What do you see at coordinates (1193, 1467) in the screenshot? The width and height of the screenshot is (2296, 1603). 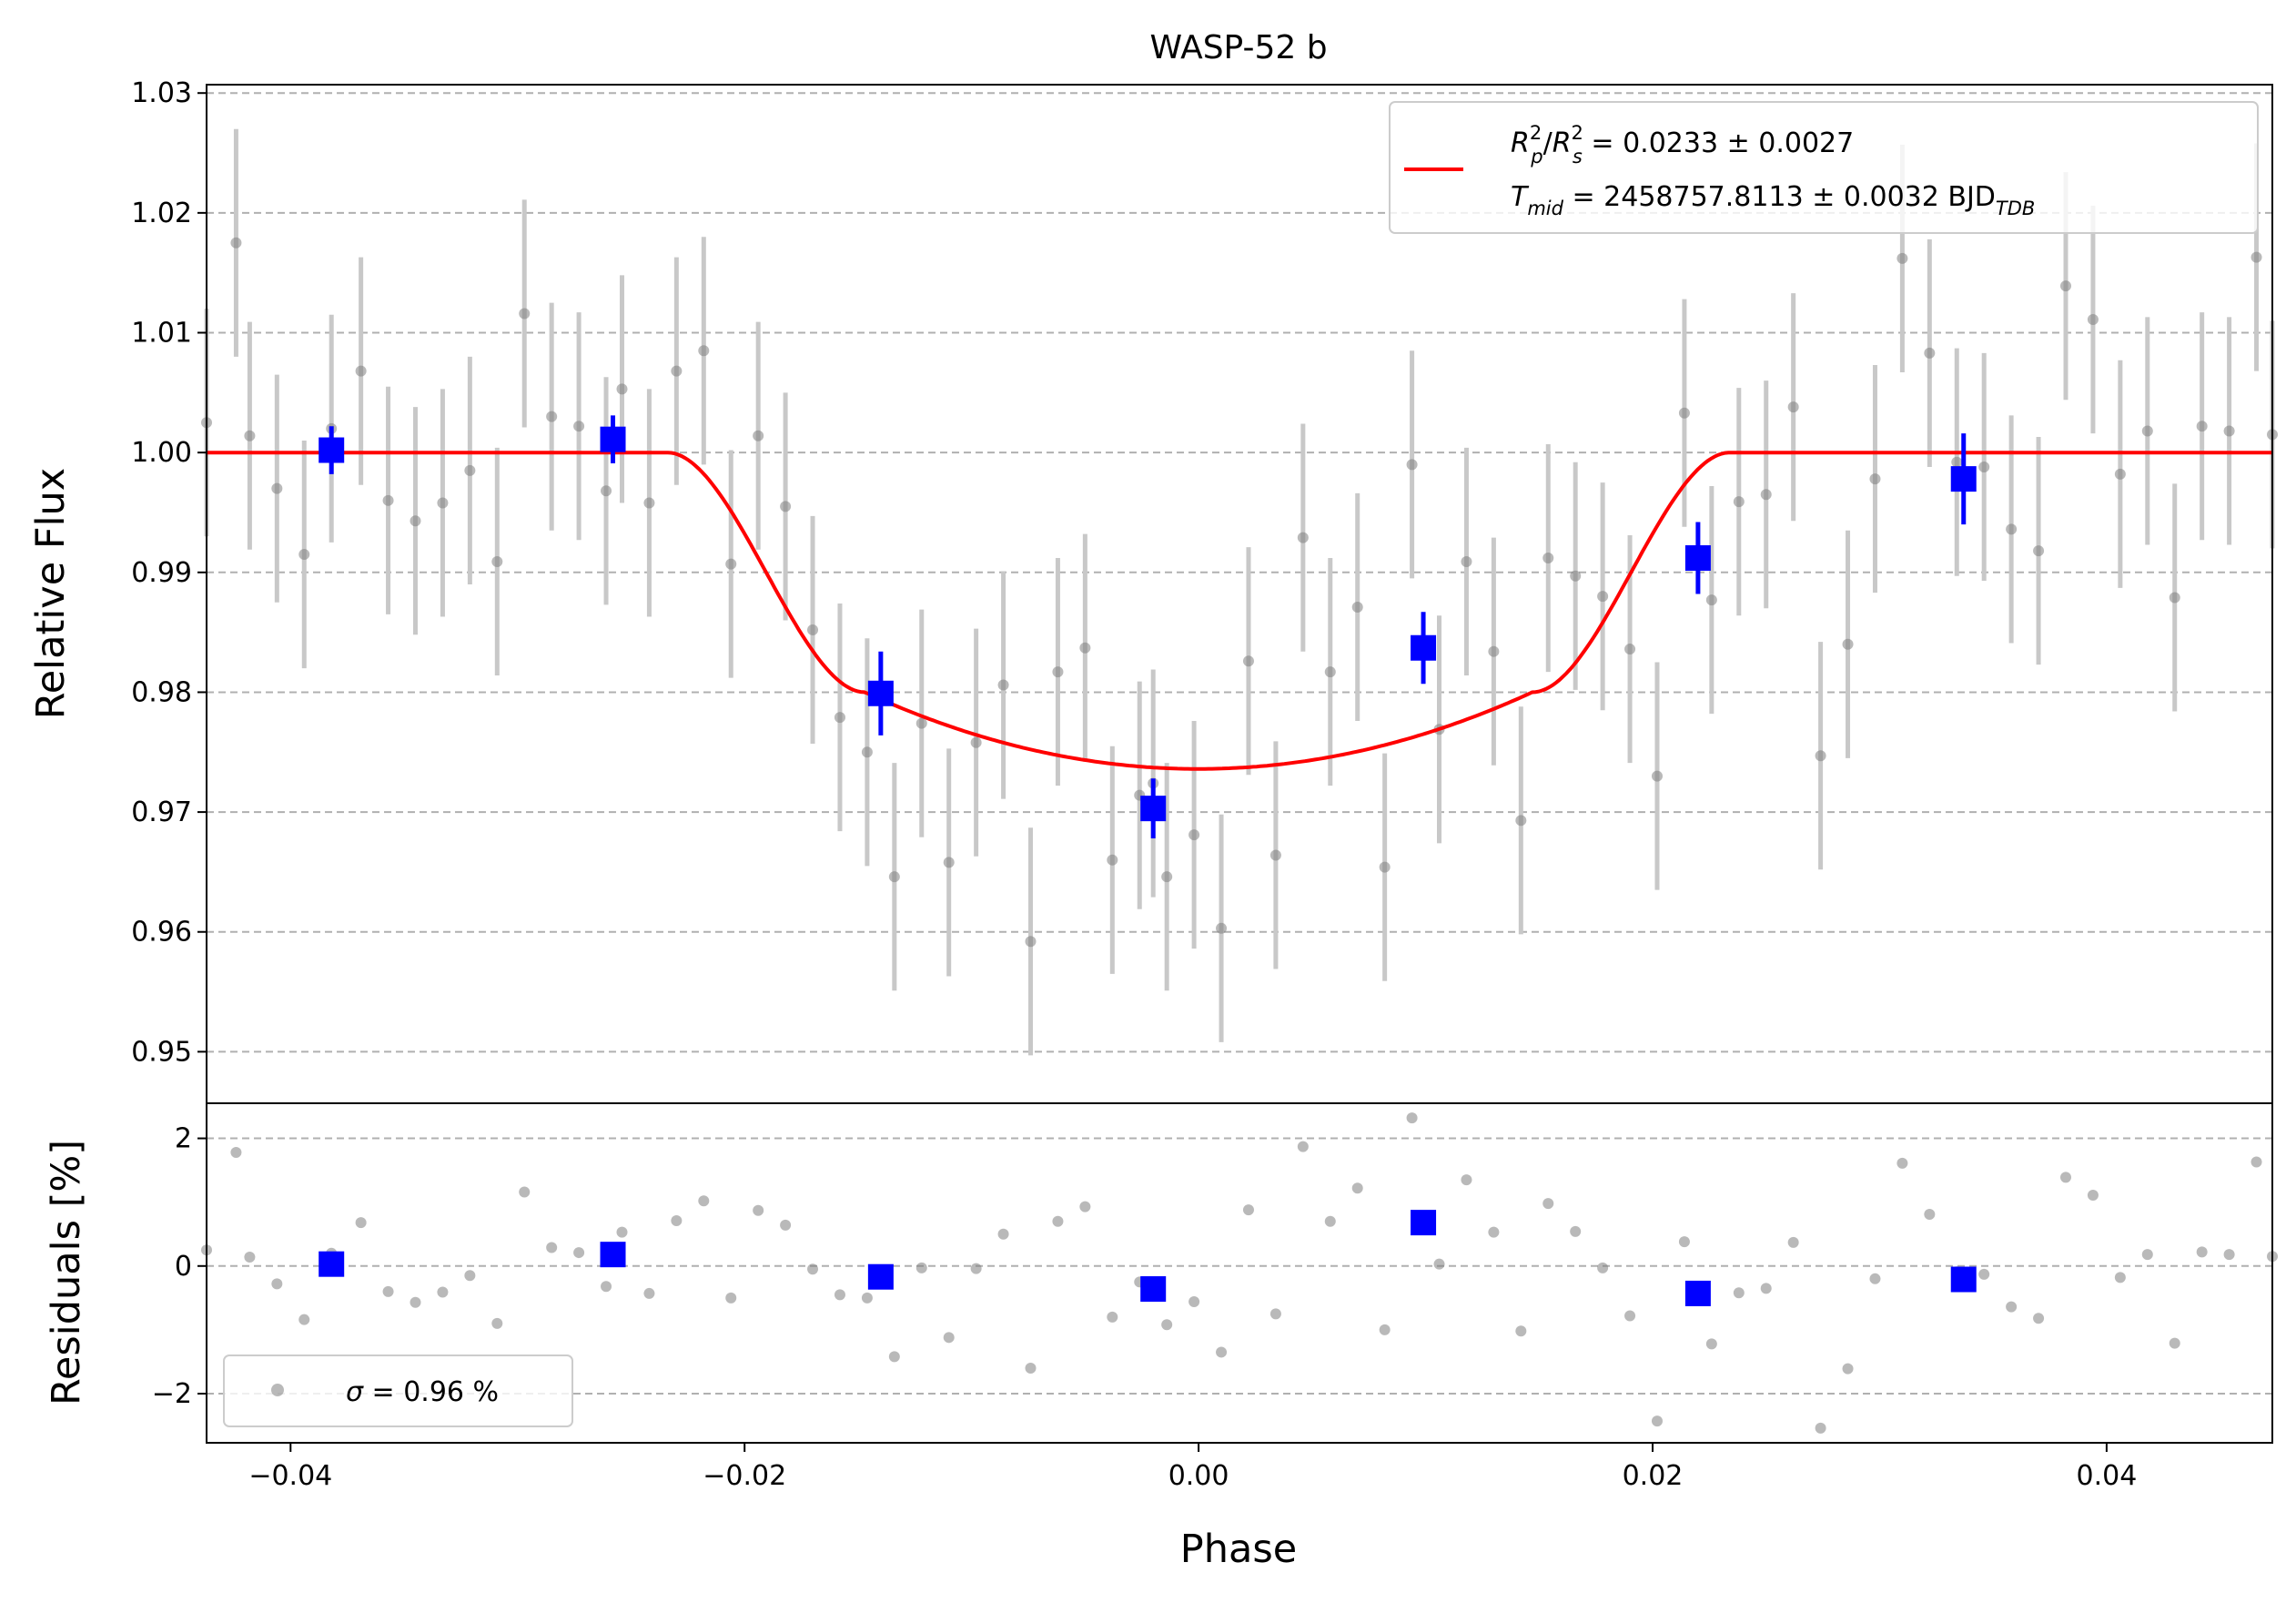 I see `x-ticks: −0.04 −0.02 0.00 0.02 0.04` at bounding box center [1193, 1467].